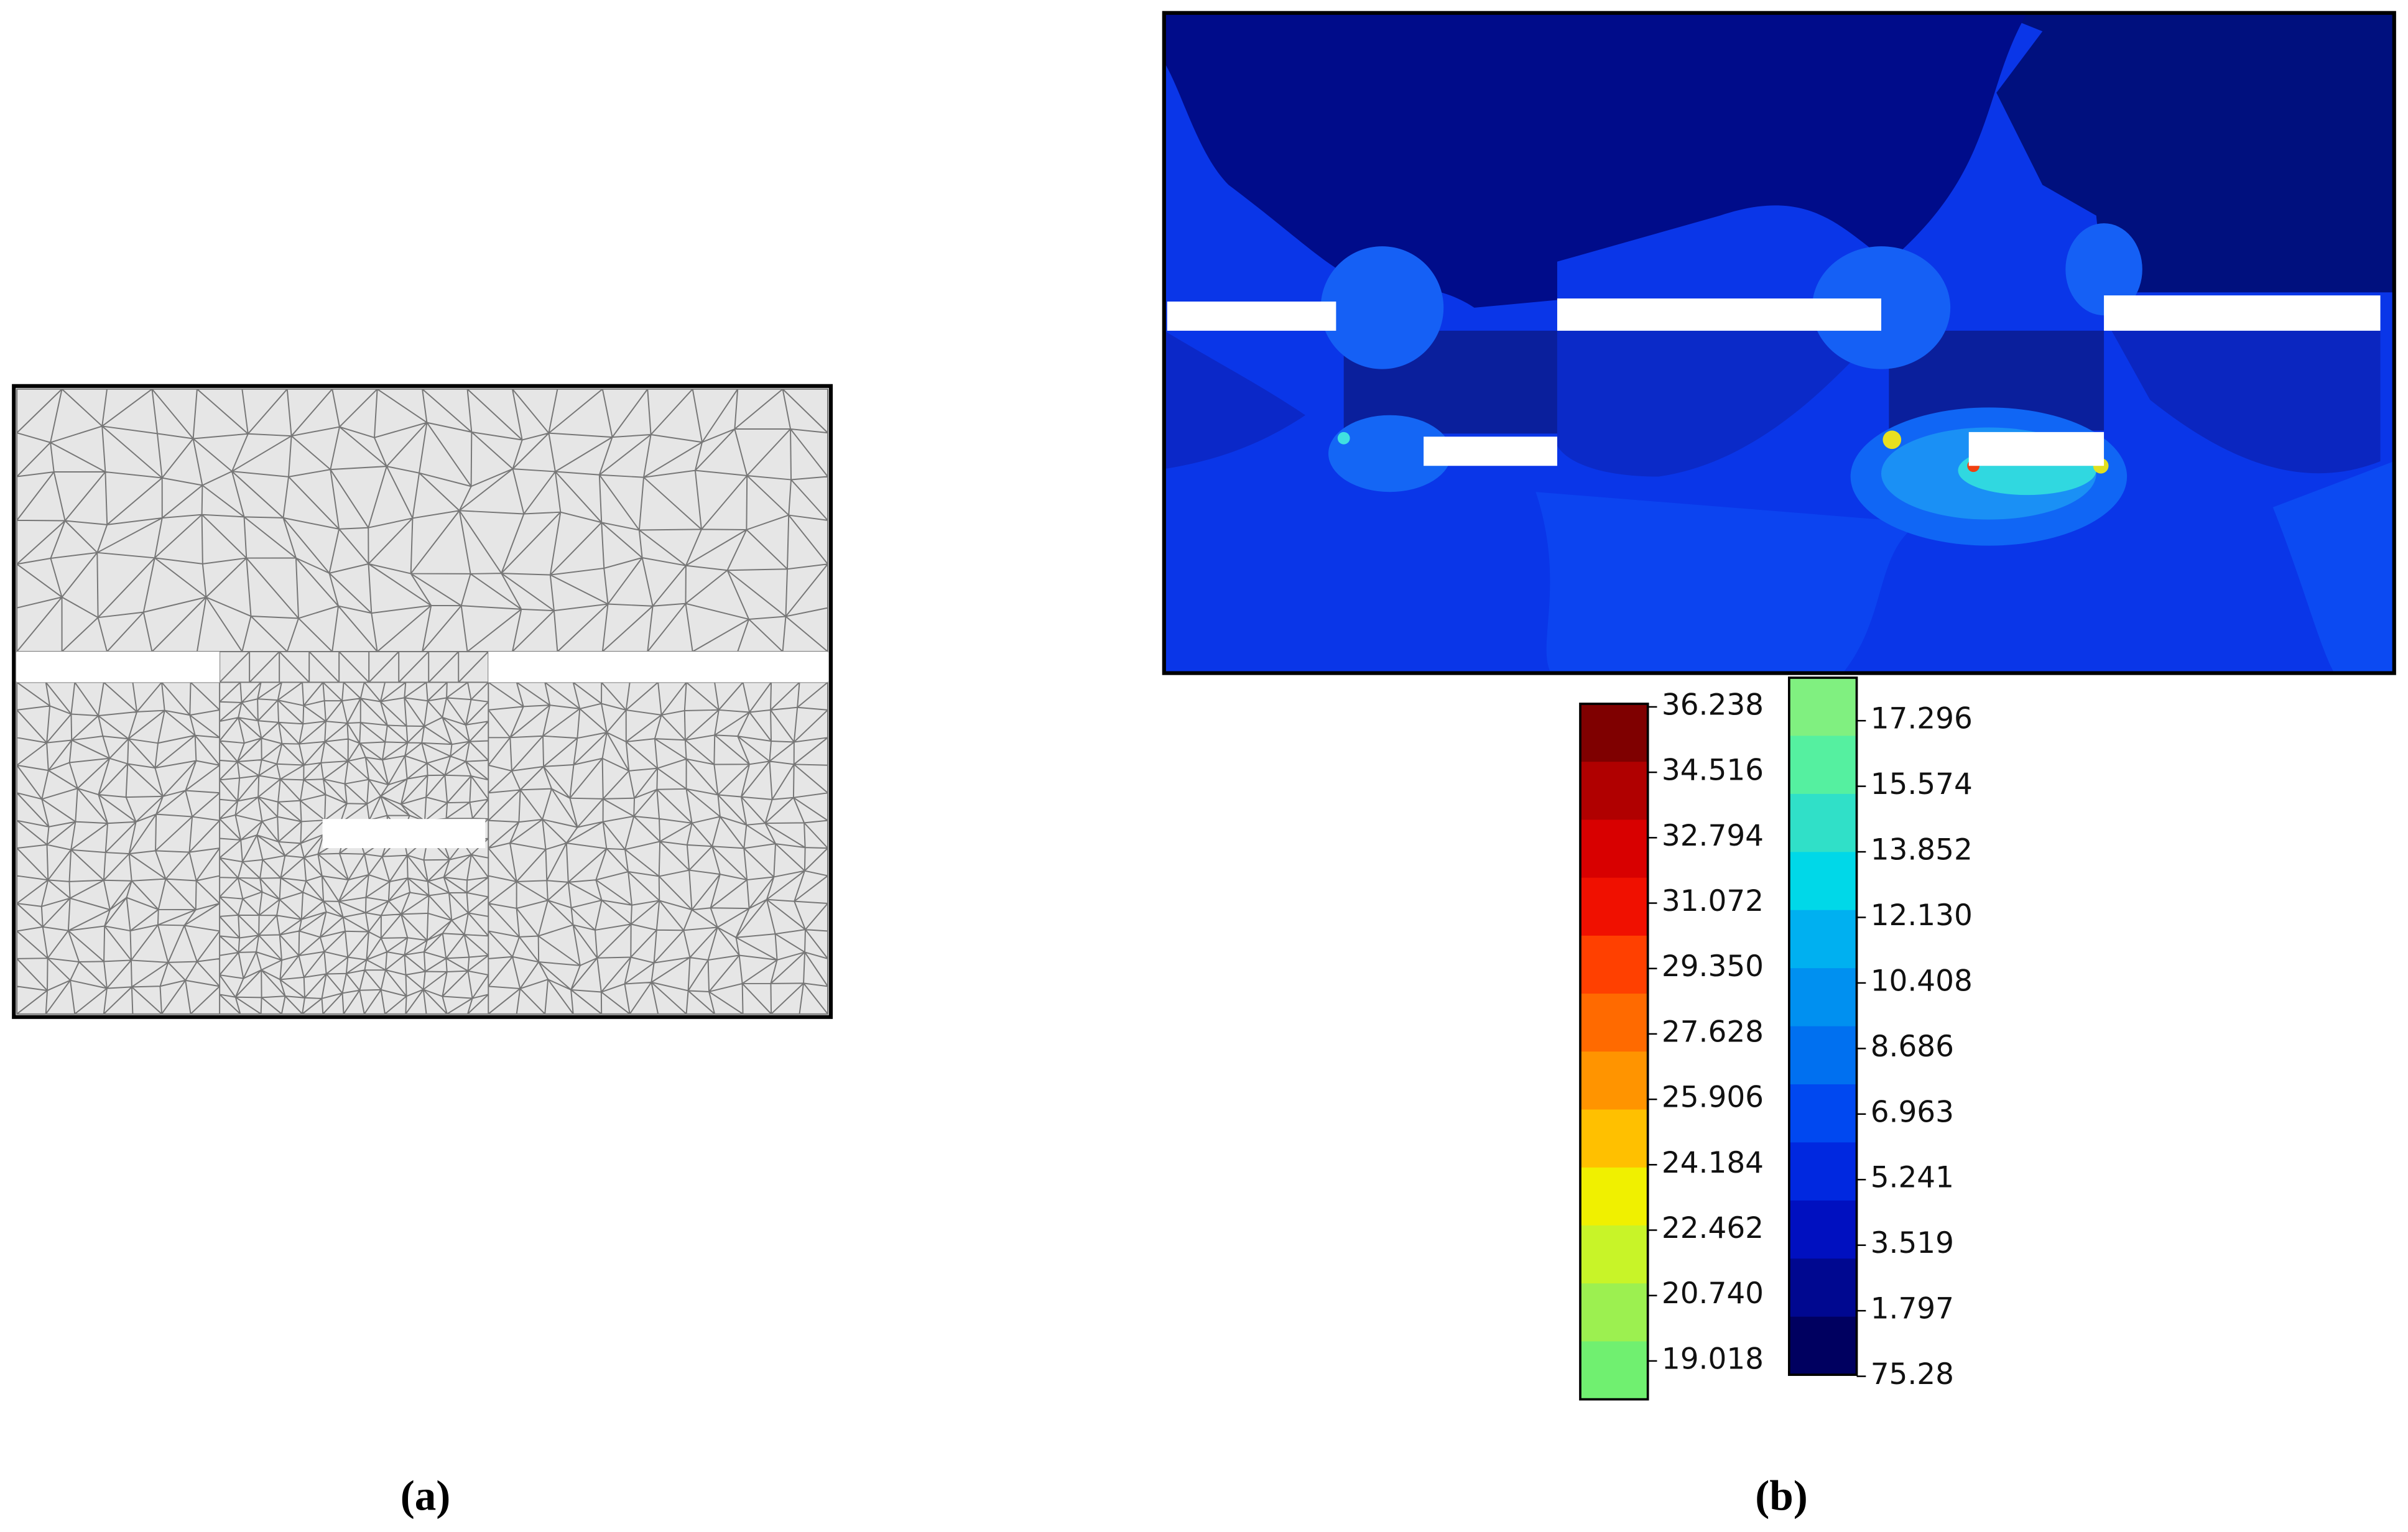 The image size is (2408, 1532). Describe the element at coordinates (1781, 1495) in the screenshot. I see `panel-label: (b)` at that location.